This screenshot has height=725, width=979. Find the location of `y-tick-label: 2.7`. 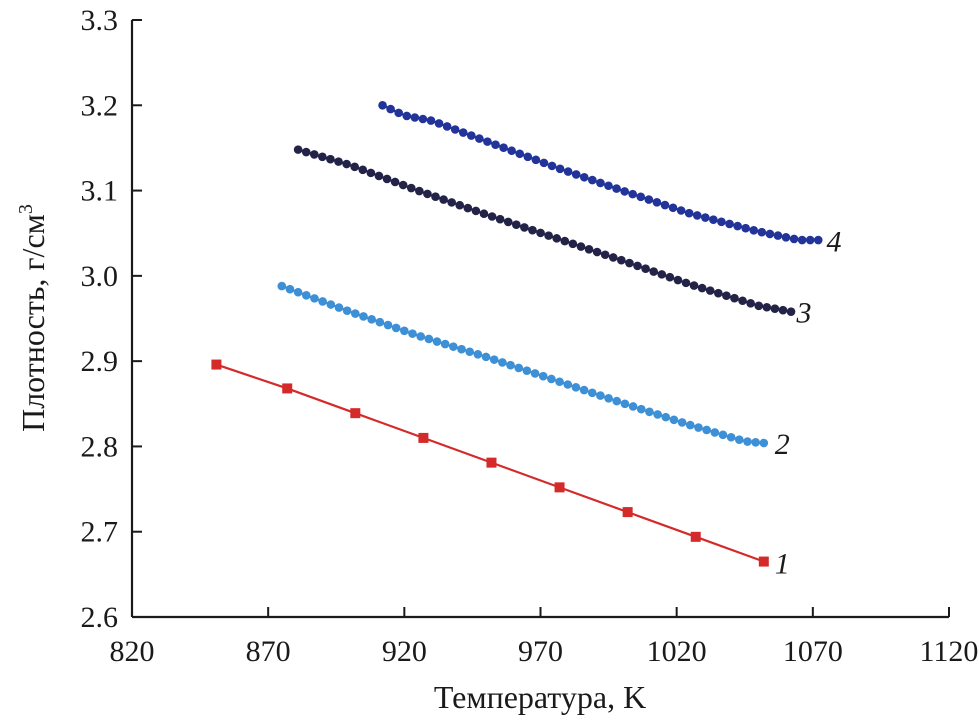

y-tick-label: 2.7 is located at coordinates (100, 532).